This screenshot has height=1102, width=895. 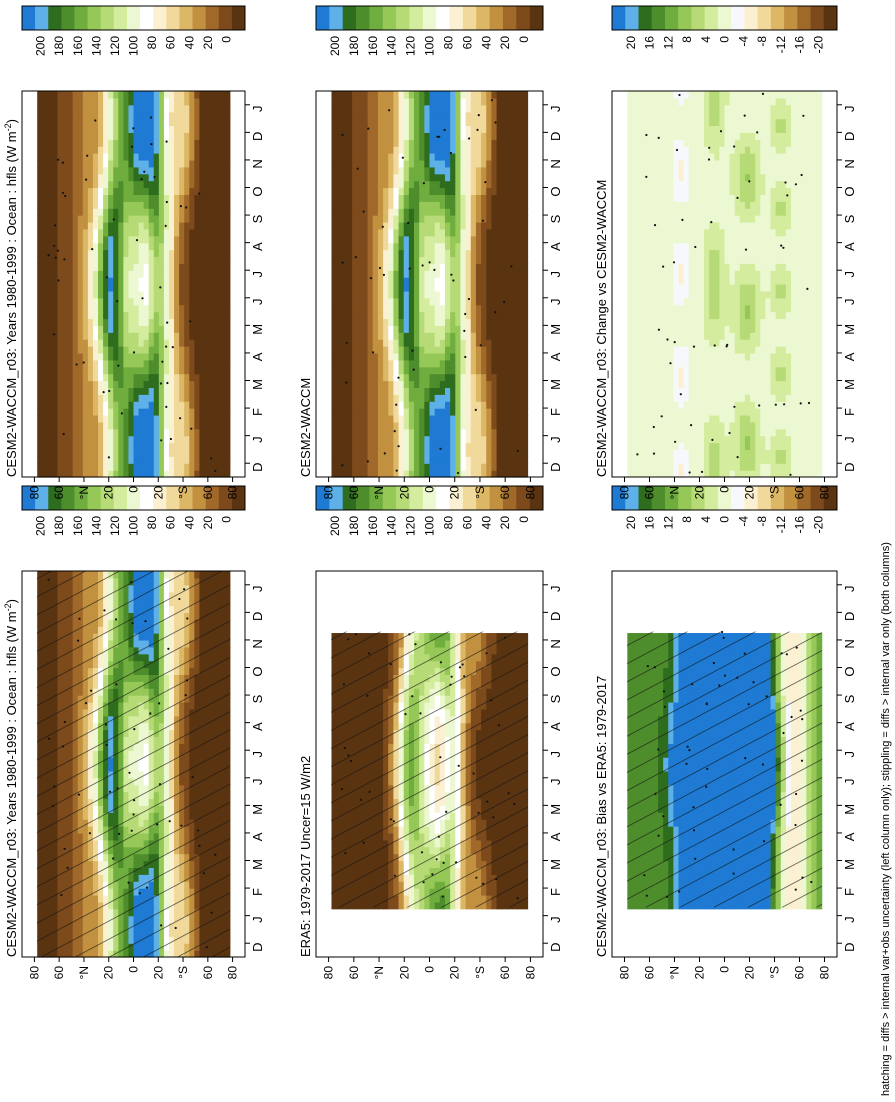 I want to click on month-tick-label: M, so click(x=257, y=329).